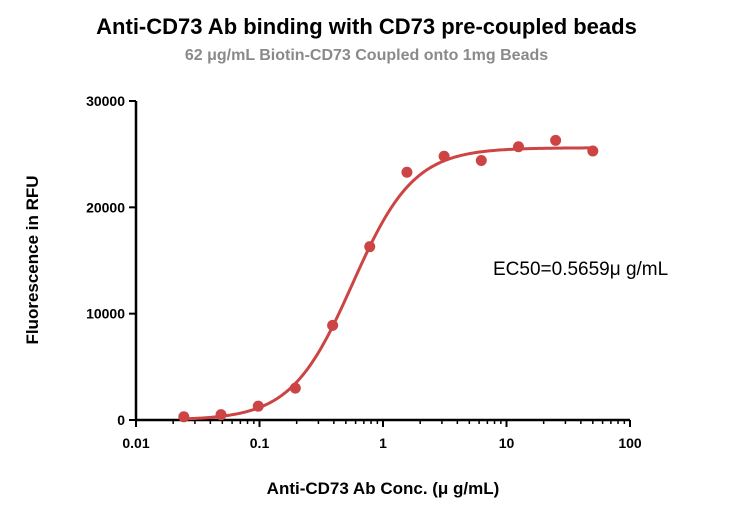 The image size is (733, 513). I want to click on x-tick-label: 1, so click(383, 443).